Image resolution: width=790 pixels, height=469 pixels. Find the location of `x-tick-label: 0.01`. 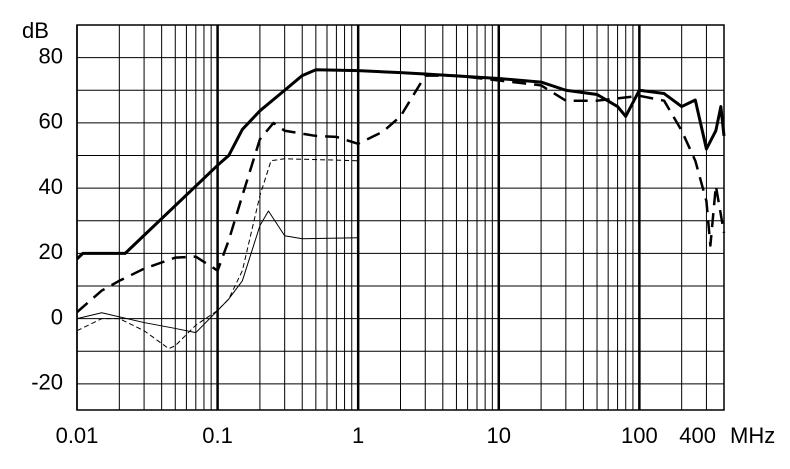

x-tick-label: 0.01 is located at coordinates (77, 435).